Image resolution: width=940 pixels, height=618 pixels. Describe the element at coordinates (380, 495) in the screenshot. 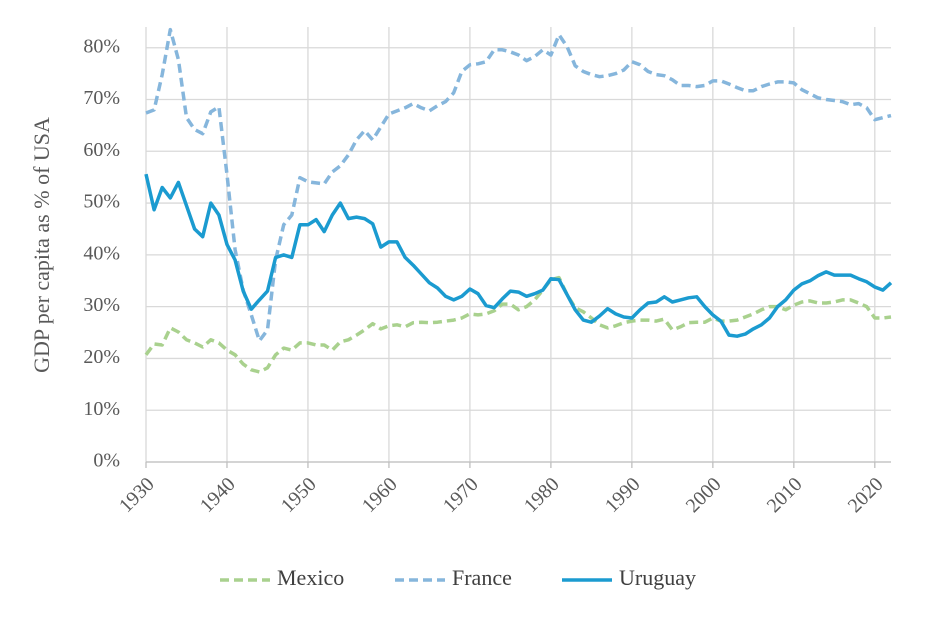

I see `x-tick-label: 1960` at that location.